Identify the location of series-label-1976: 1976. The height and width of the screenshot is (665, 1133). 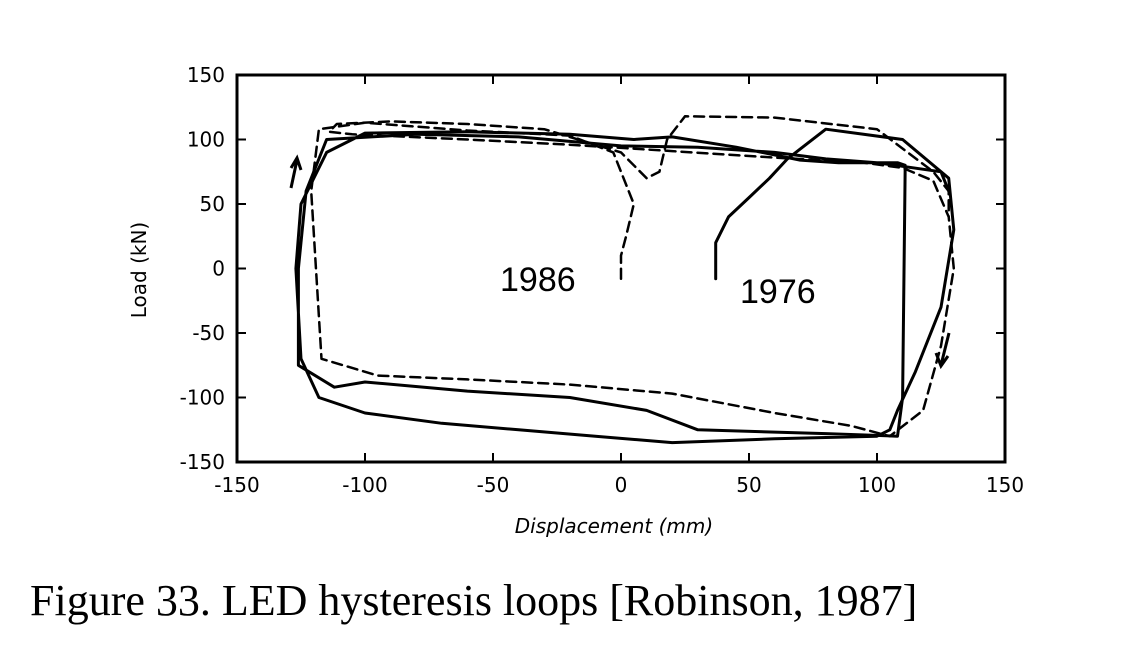
(778, 292).